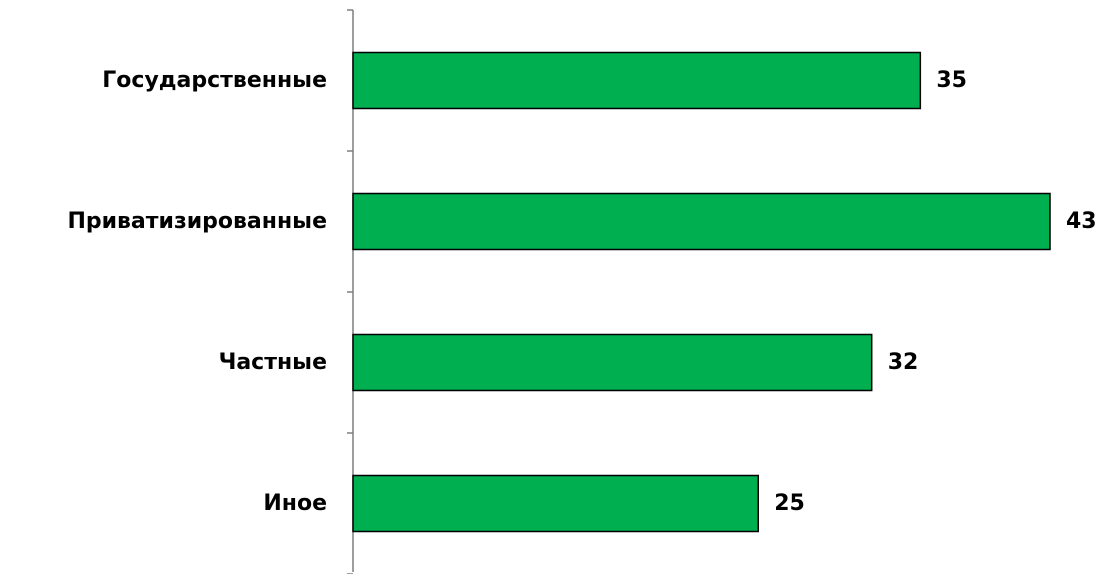 This screenshot has width=1107, height=574. What do you see at coordinates (1081, 221) in the screenshot?
I see `data-label: 43` at bounding box center [1081, 221].